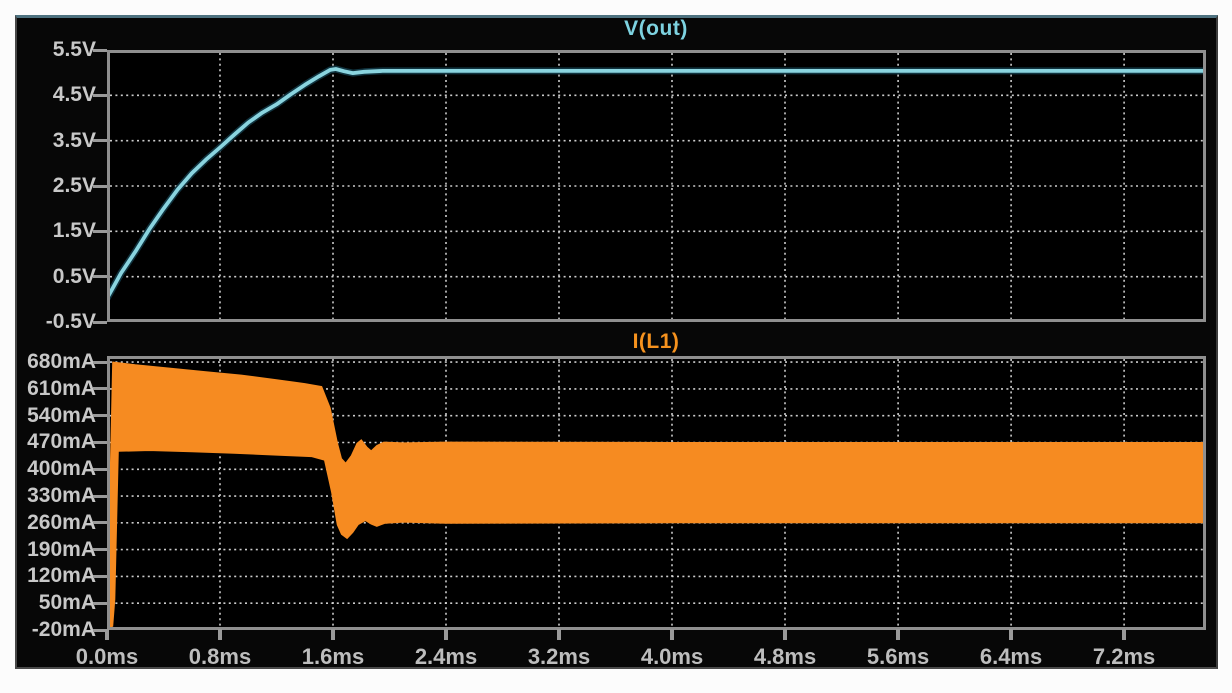 The height and width of the screenshot is (693, 1232). Describe the element at coordinates (74, 231) in the screenshot. I see `y-axis-label: 1.5V` at that location.